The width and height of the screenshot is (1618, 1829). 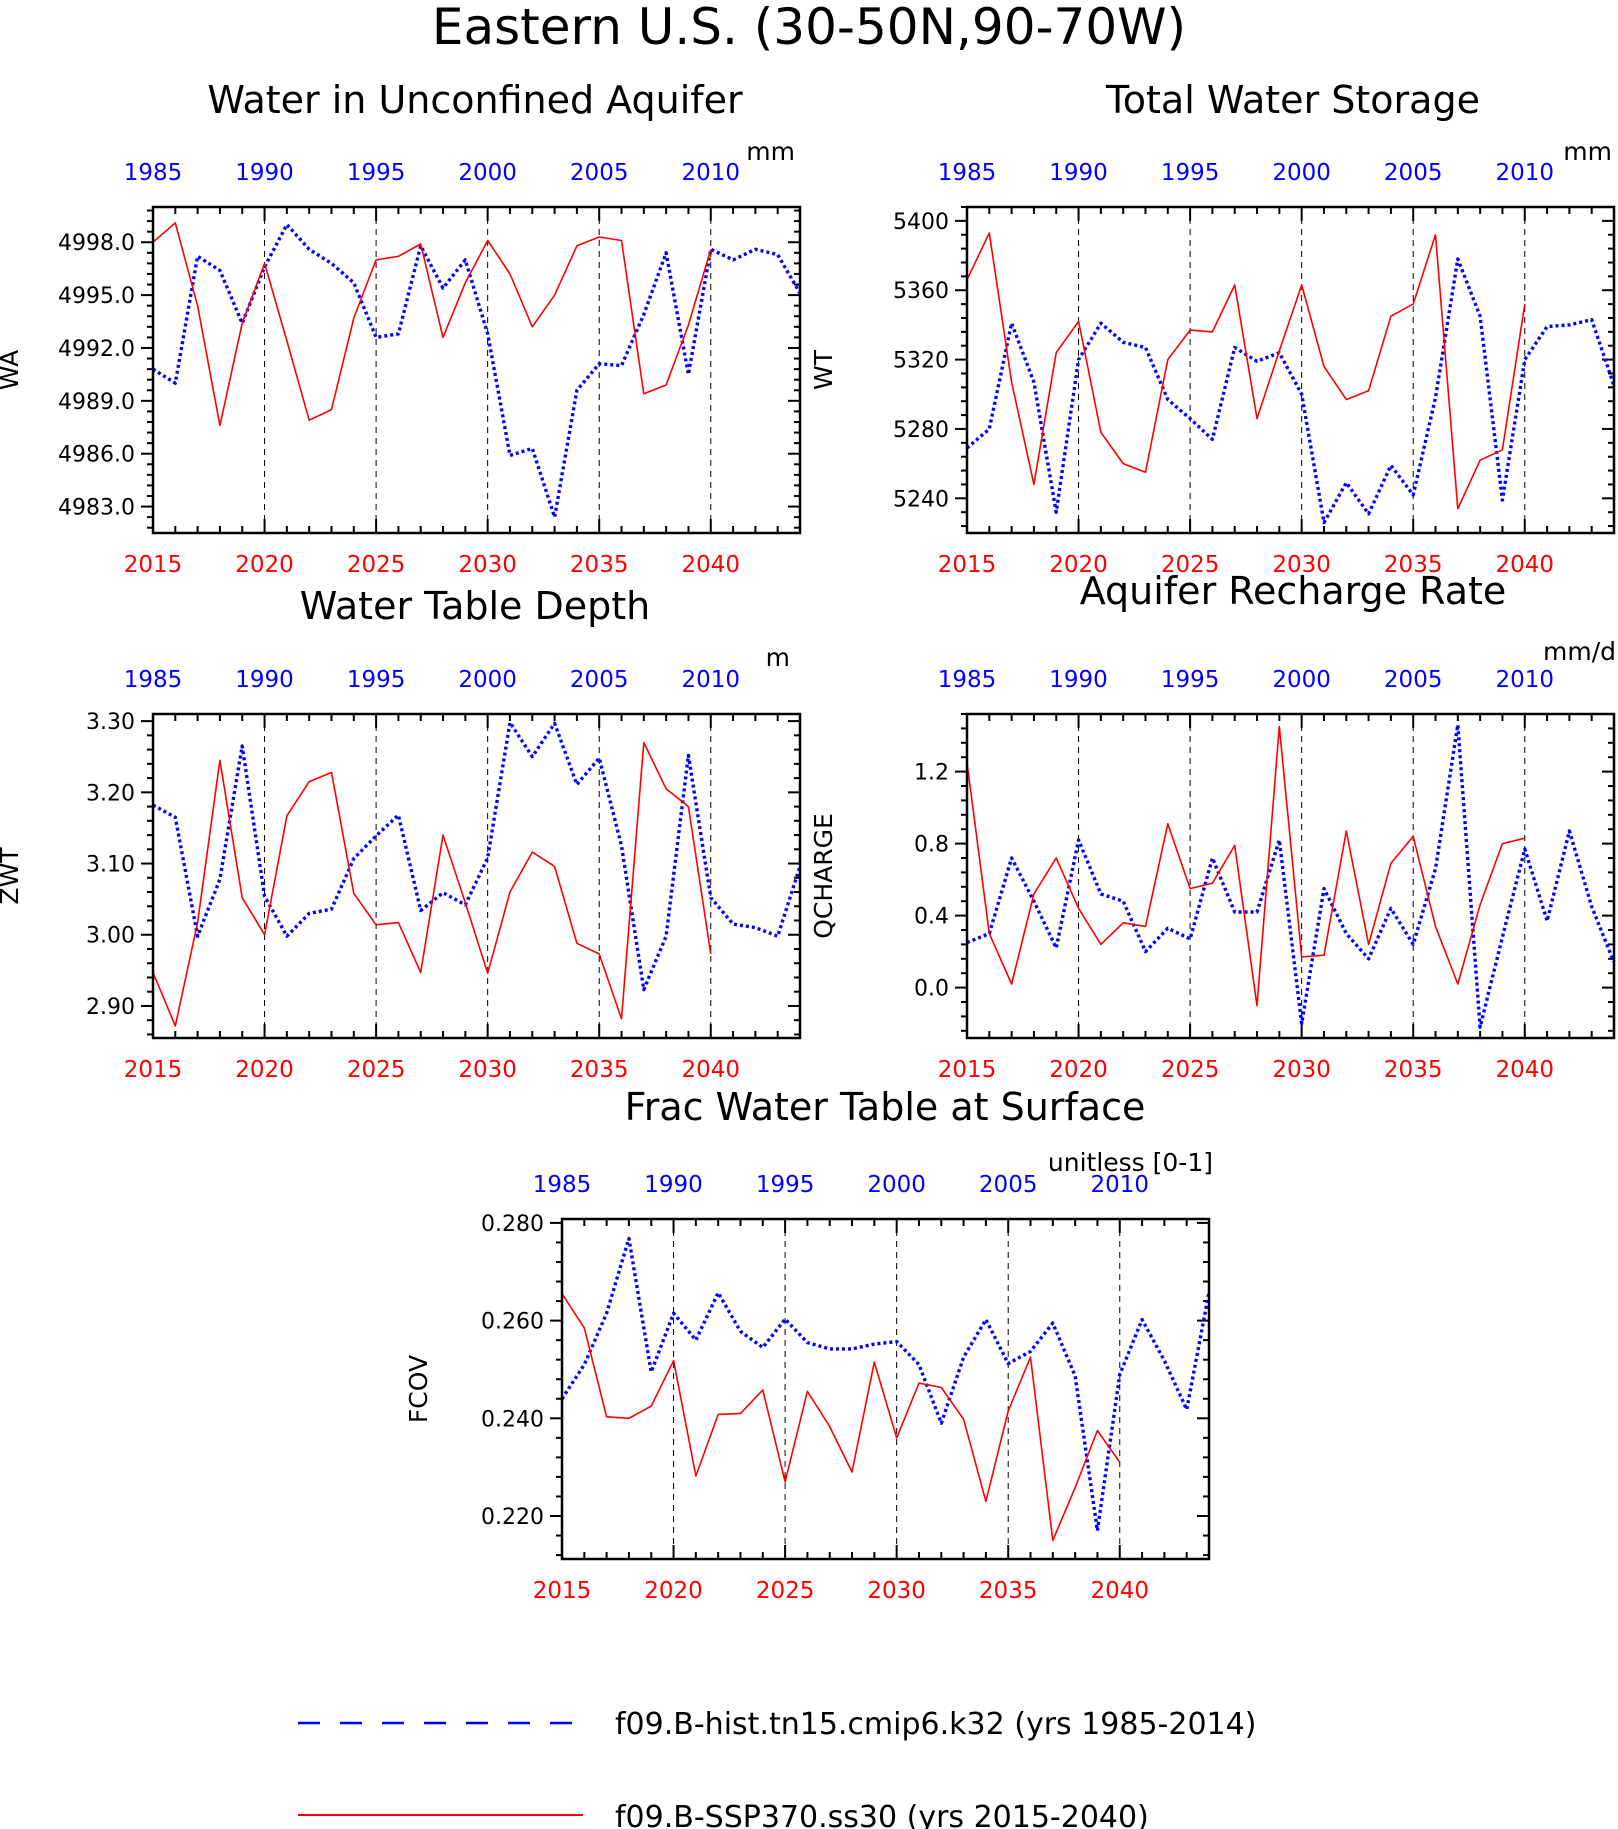 I want to click on y-tick-label: 5240, so click(x=921, y=499).